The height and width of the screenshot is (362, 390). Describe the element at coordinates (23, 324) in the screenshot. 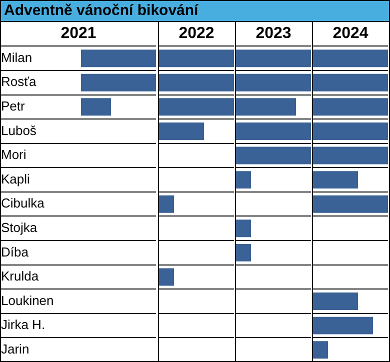

I see `y-tick-label: Jirka H.` at that location.